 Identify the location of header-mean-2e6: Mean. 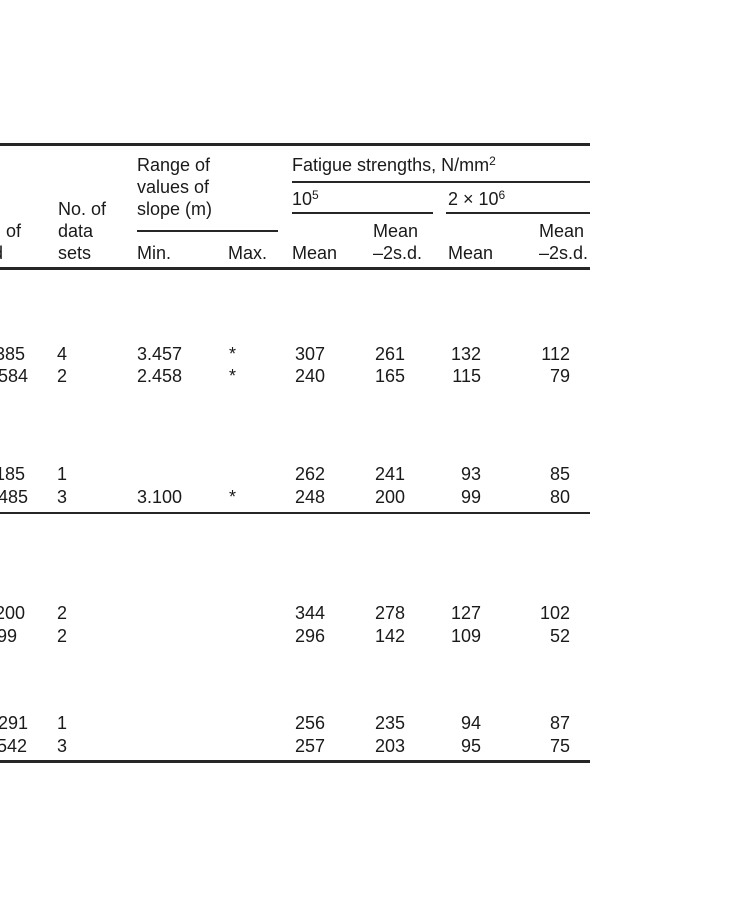
(471, 253).